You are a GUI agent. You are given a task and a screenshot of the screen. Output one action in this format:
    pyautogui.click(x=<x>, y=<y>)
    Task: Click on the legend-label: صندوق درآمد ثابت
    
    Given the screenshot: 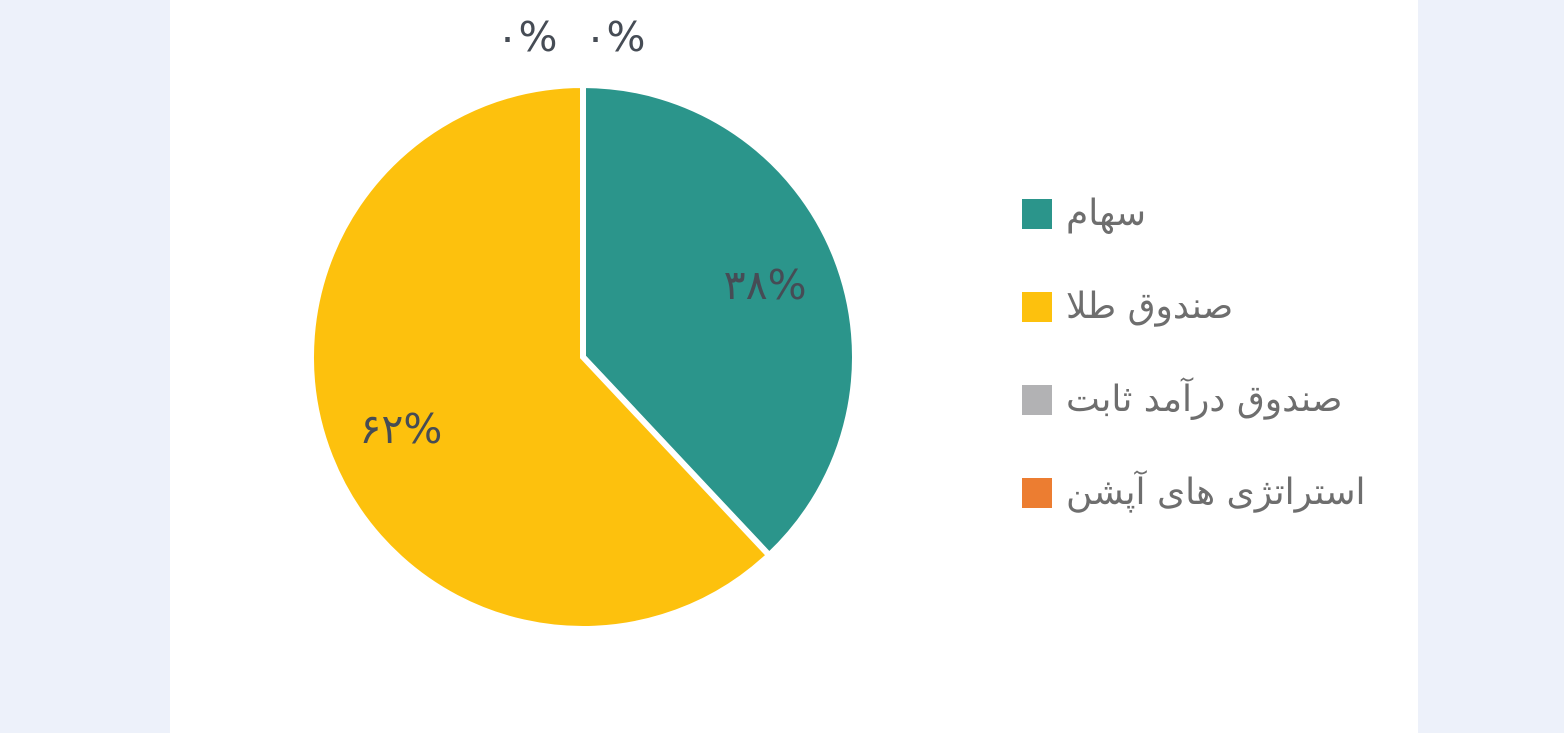 What is the action you would take?
    pyautogui.click(x=1204, y=399)
    